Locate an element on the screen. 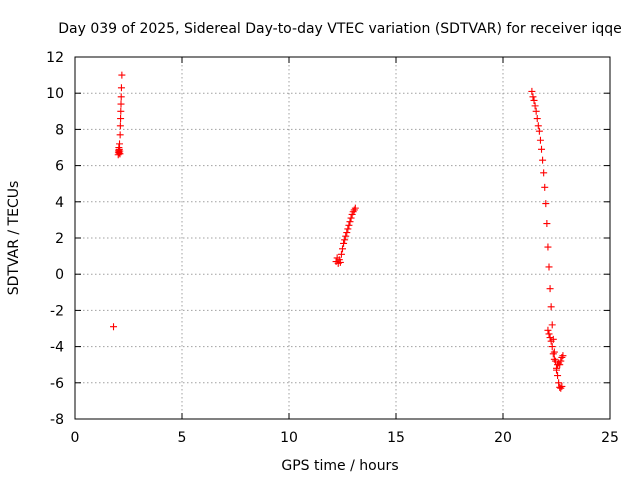 This screenshot has width=640, height=480. x-tick-label: 25 is located at coordinates (610, 438).